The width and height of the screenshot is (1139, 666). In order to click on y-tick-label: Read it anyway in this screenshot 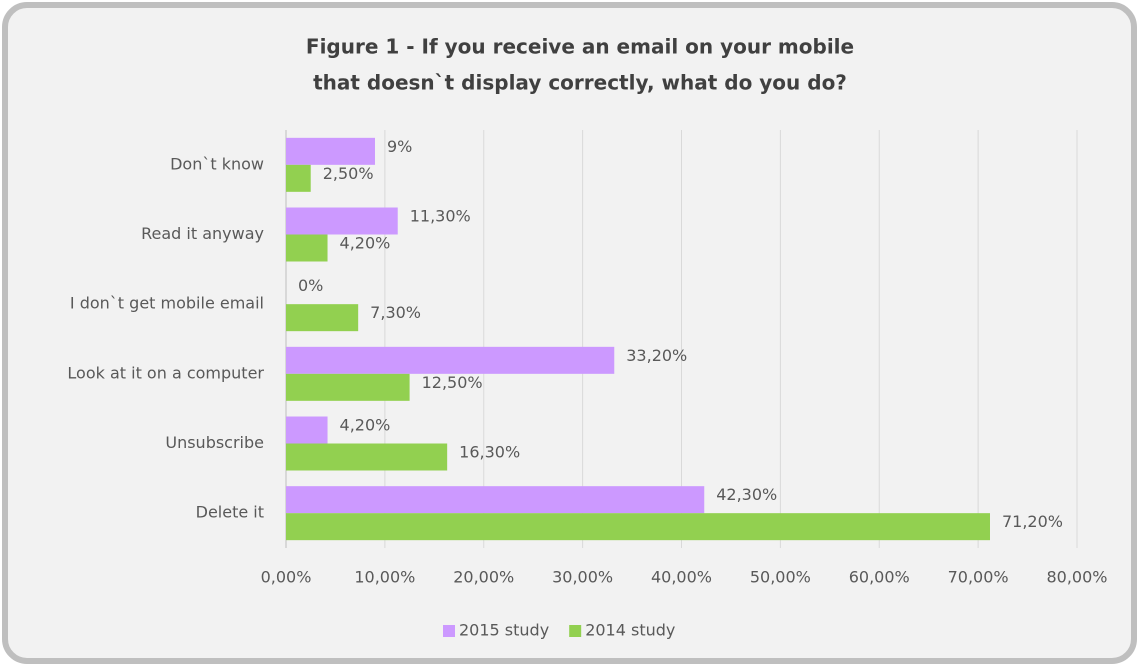, I will do `click(202, 233)`.